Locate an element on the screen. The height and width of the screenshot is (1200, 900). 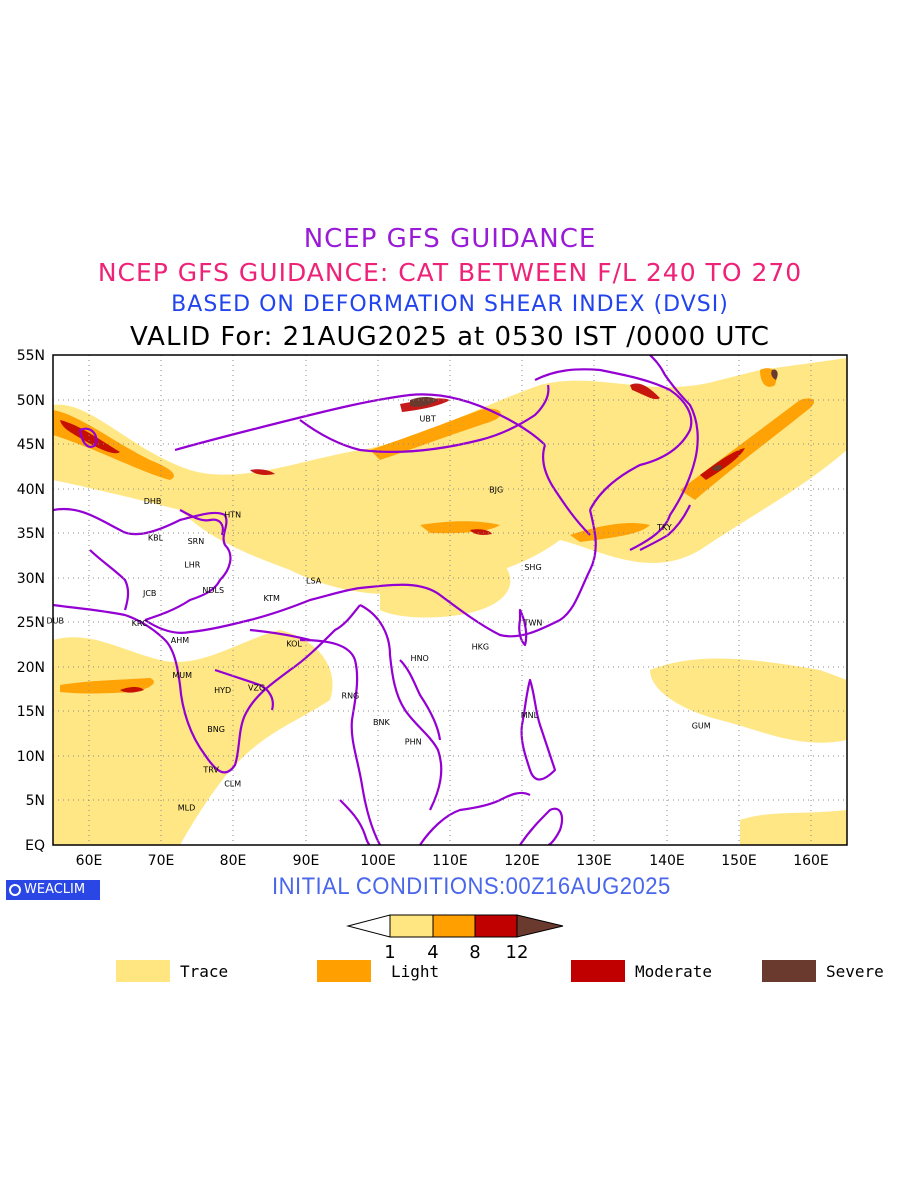
lat-tick: 10N is located at coordinates (31, 757).